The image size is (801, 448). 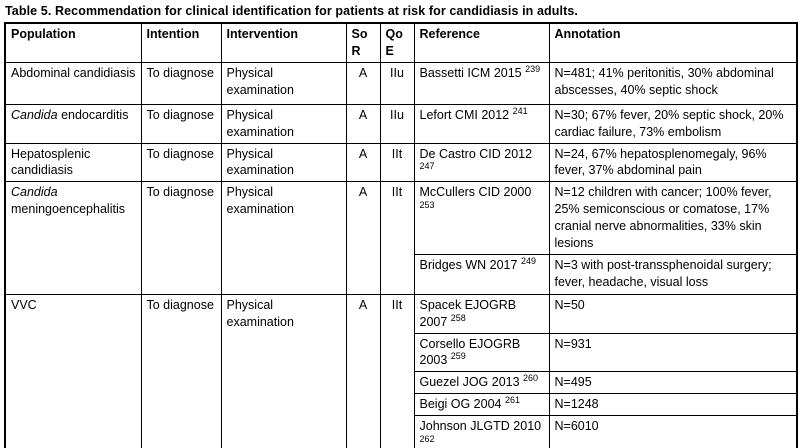 I want to click on reference-label: Corsello EJOGRB 2003, so click(x=470, y=352).